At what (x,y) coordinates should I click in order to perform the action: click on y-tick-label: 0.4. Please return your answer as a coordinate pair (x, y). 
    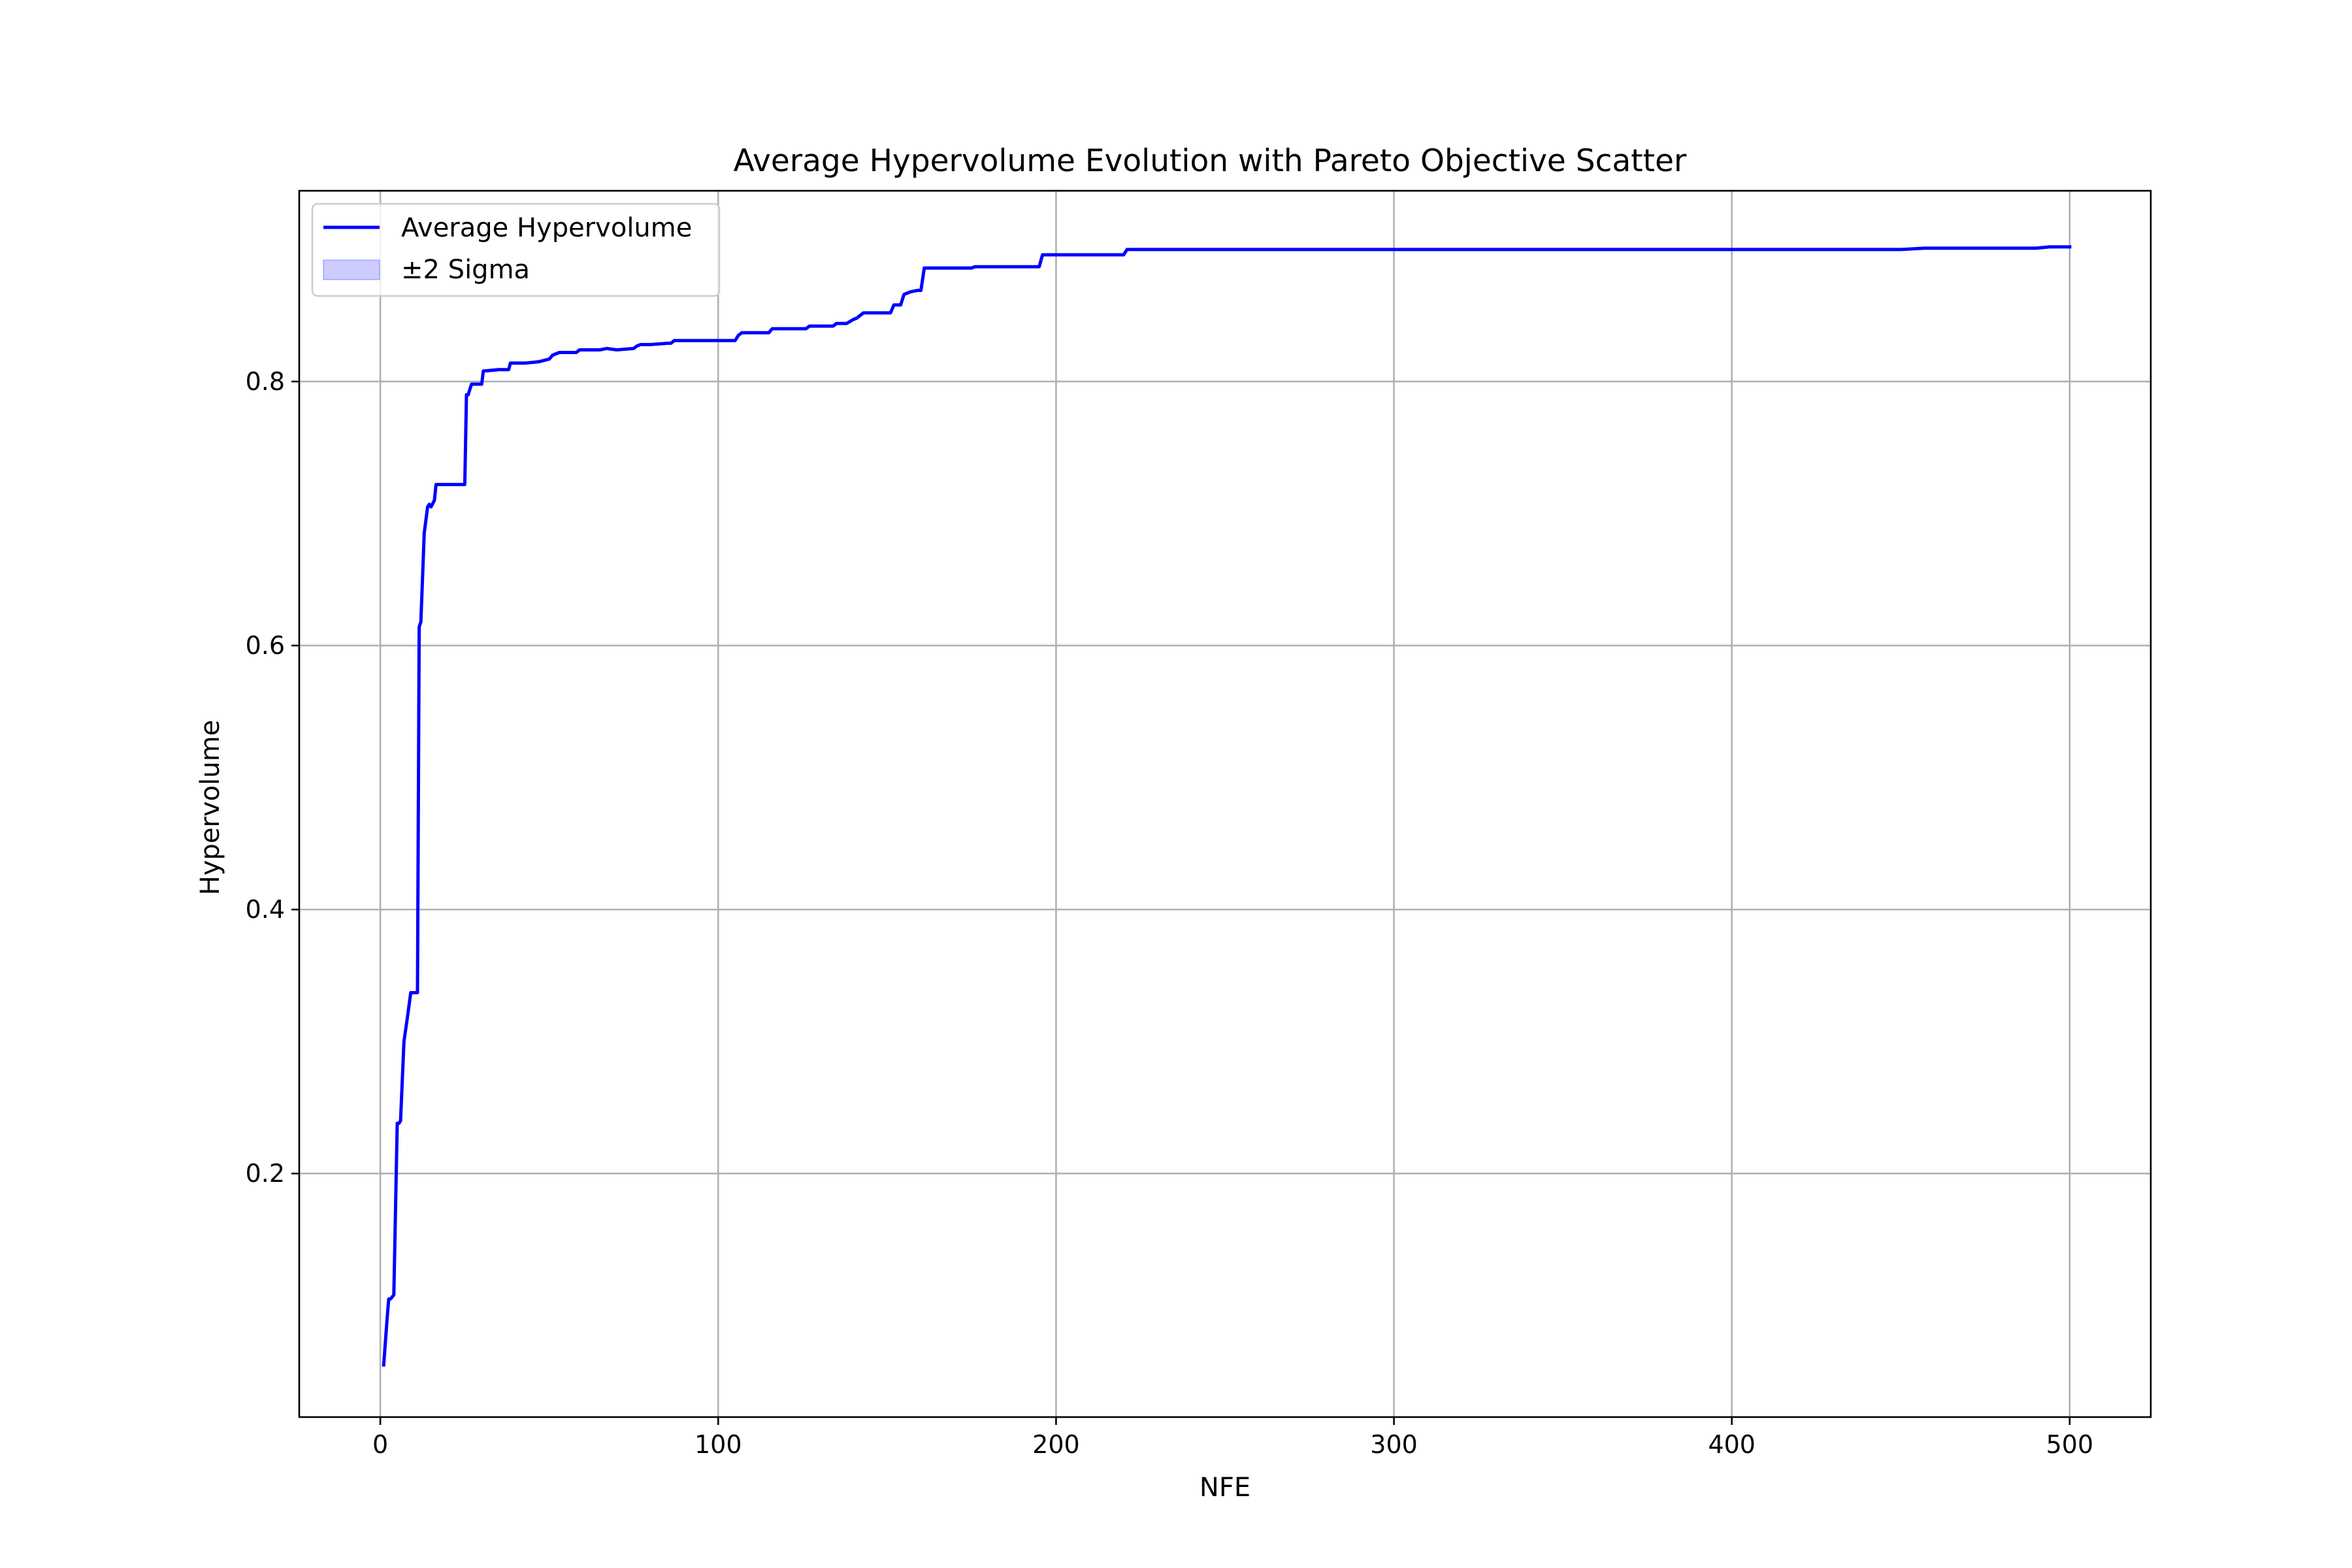
    Looking at the image, I should click on (265, 909).